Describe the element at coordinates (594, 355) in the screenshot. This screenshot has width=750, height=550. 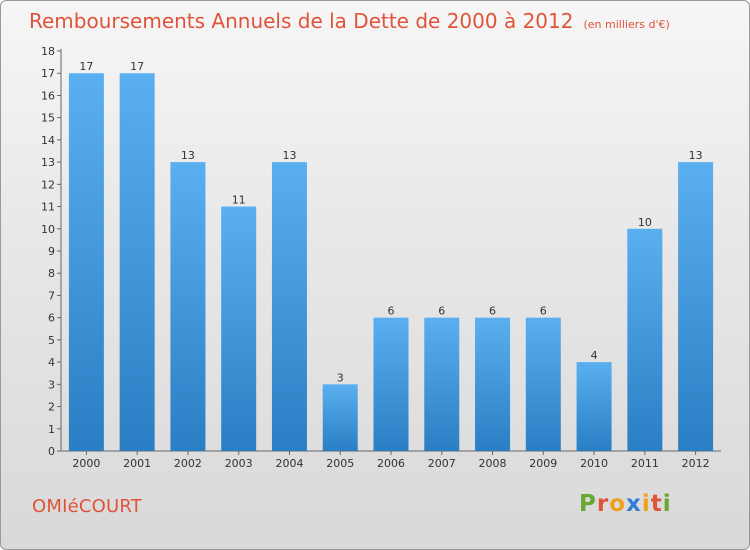
I see `data-label-2010: 4` at that location.